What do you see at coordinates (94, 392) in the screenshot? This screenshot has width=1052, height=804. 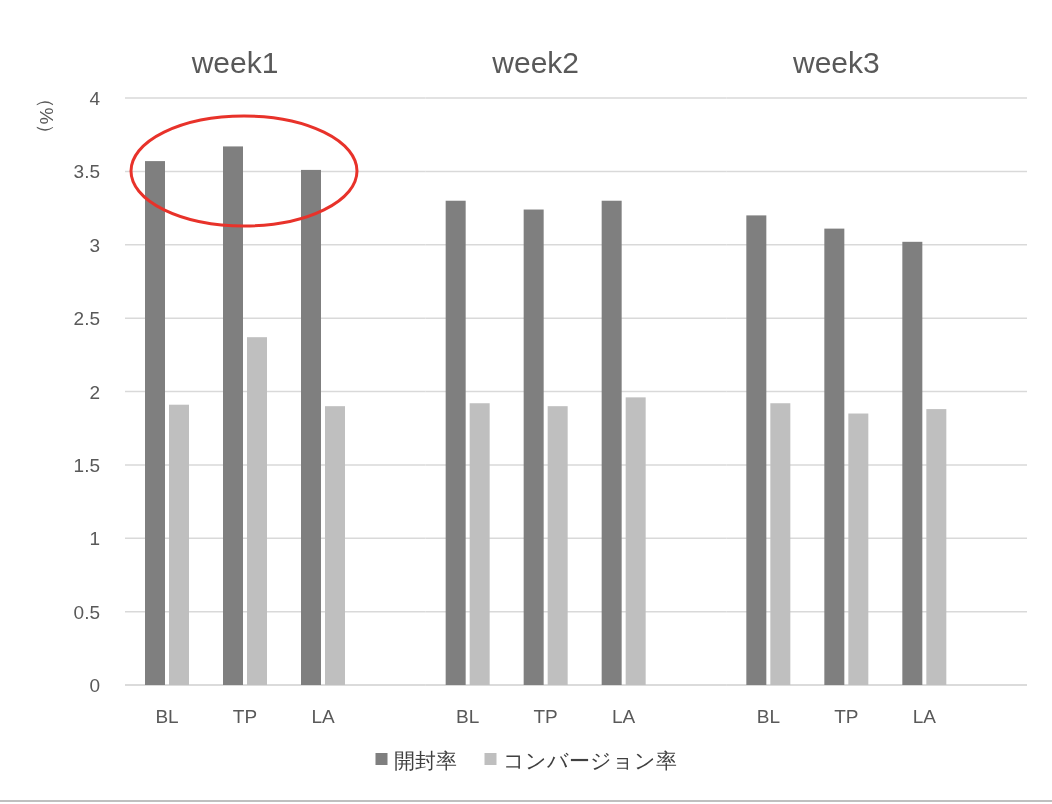 I see `y-tick-label: 2` at bounding box center [94, 392].